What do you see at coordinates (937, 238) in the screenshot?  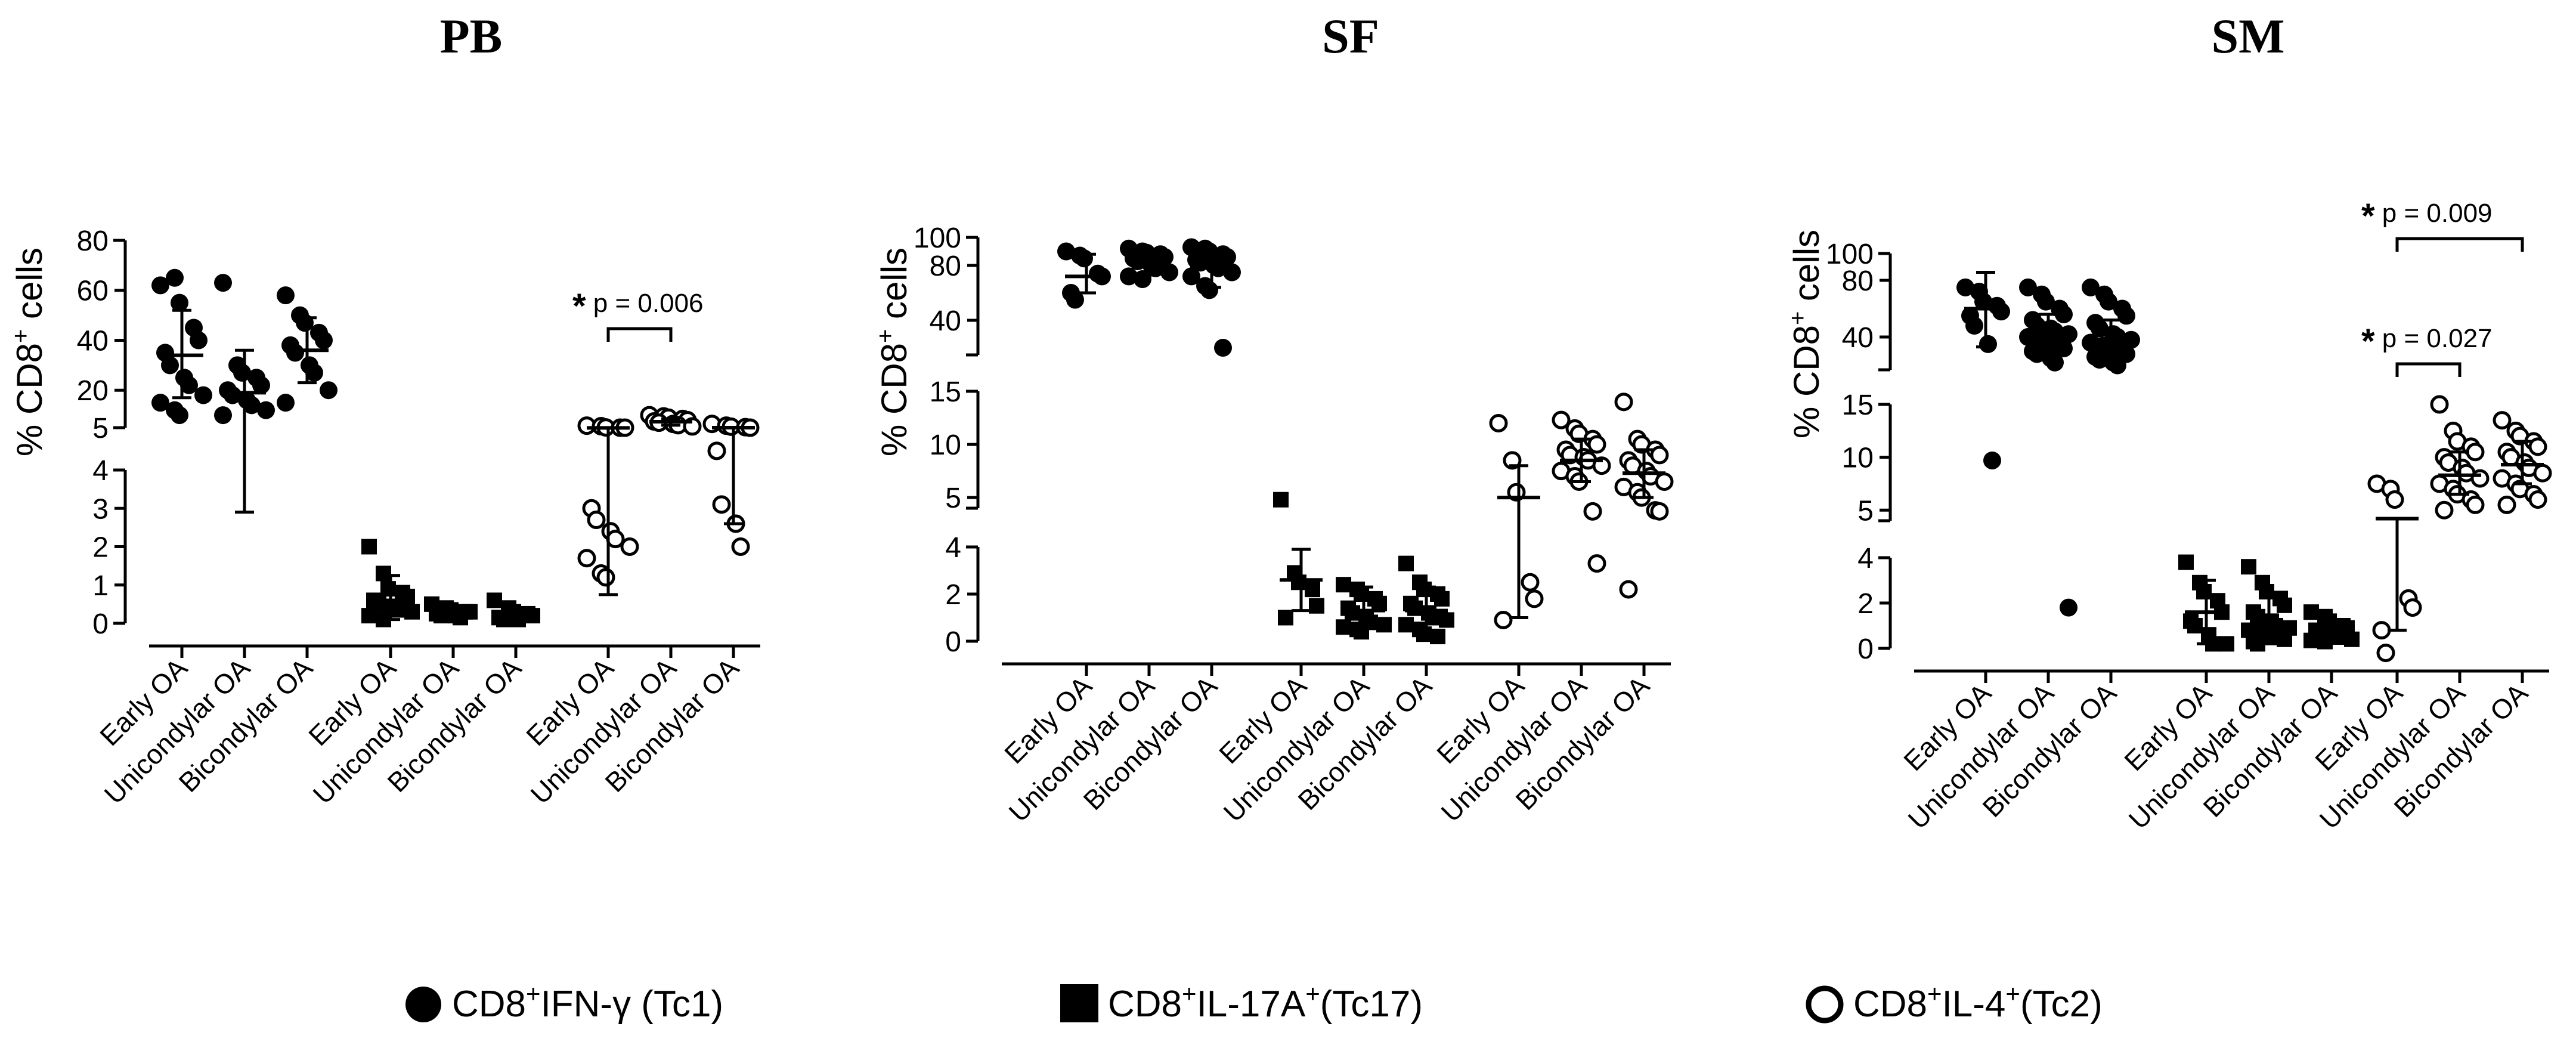 I see `y-tick-label: 100` at bounding box center [937, 238].